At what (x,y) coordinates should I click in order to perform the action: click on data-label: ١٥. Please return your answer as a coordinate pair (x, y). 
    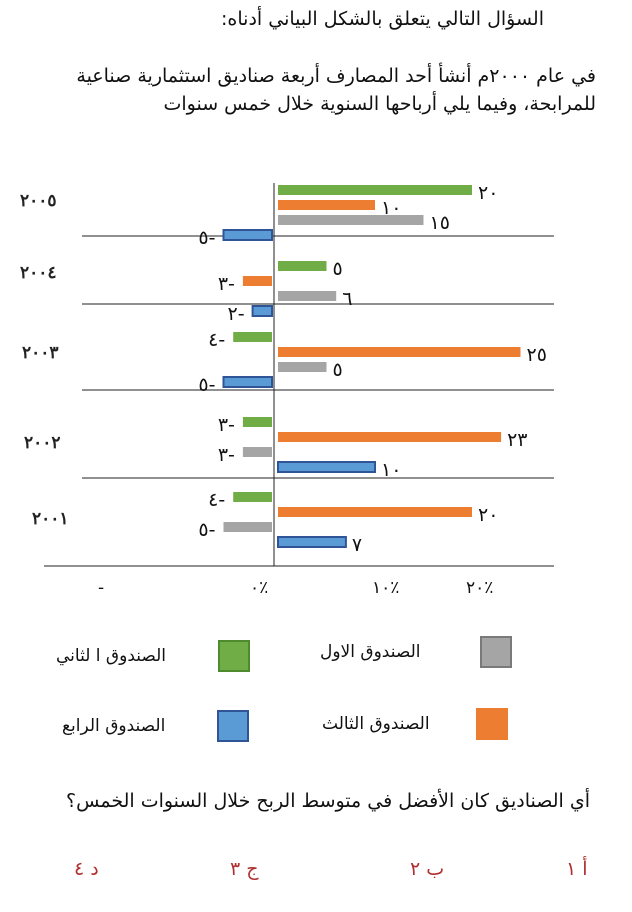
    Looking at the image, I should click on (440, 223).